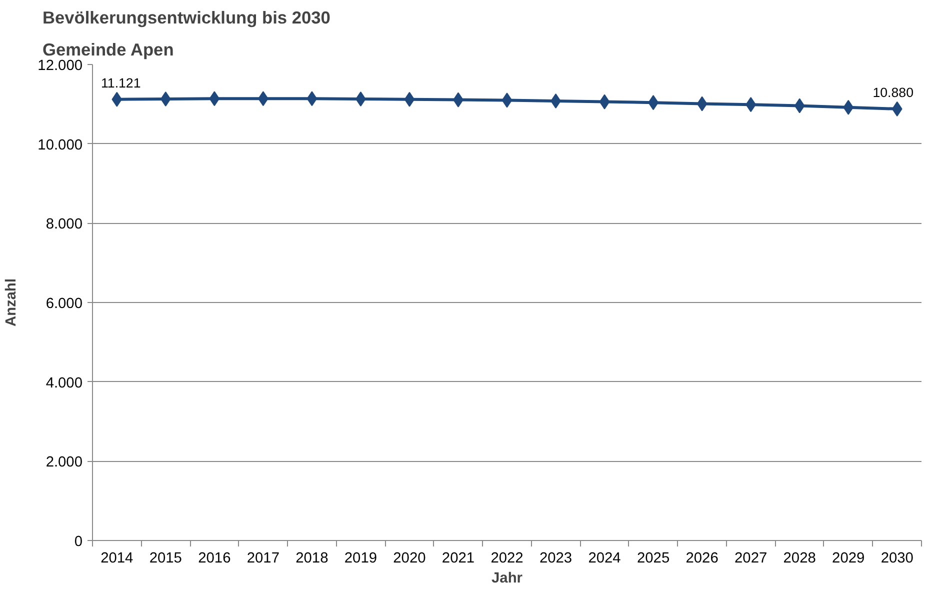 The height and width of the screenshot is (589, 929). What do you see at coordinates (409, 558) in the screenshot?
I see `x-tick-label: 2020` at bounding box center [409, 558].